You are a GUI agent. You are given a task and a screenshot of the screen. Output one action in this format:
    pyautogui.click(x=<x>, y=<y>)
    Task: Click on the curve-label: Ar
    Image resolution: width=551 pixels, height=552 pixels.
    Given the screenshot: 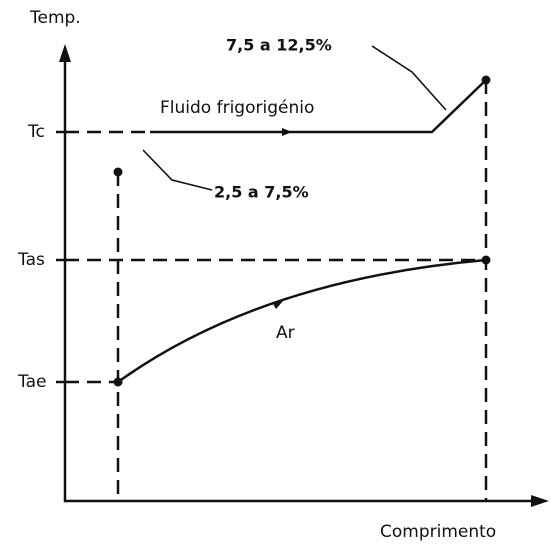 What is the action you would take?
    pyautogui.click(x=285, y=333)
    